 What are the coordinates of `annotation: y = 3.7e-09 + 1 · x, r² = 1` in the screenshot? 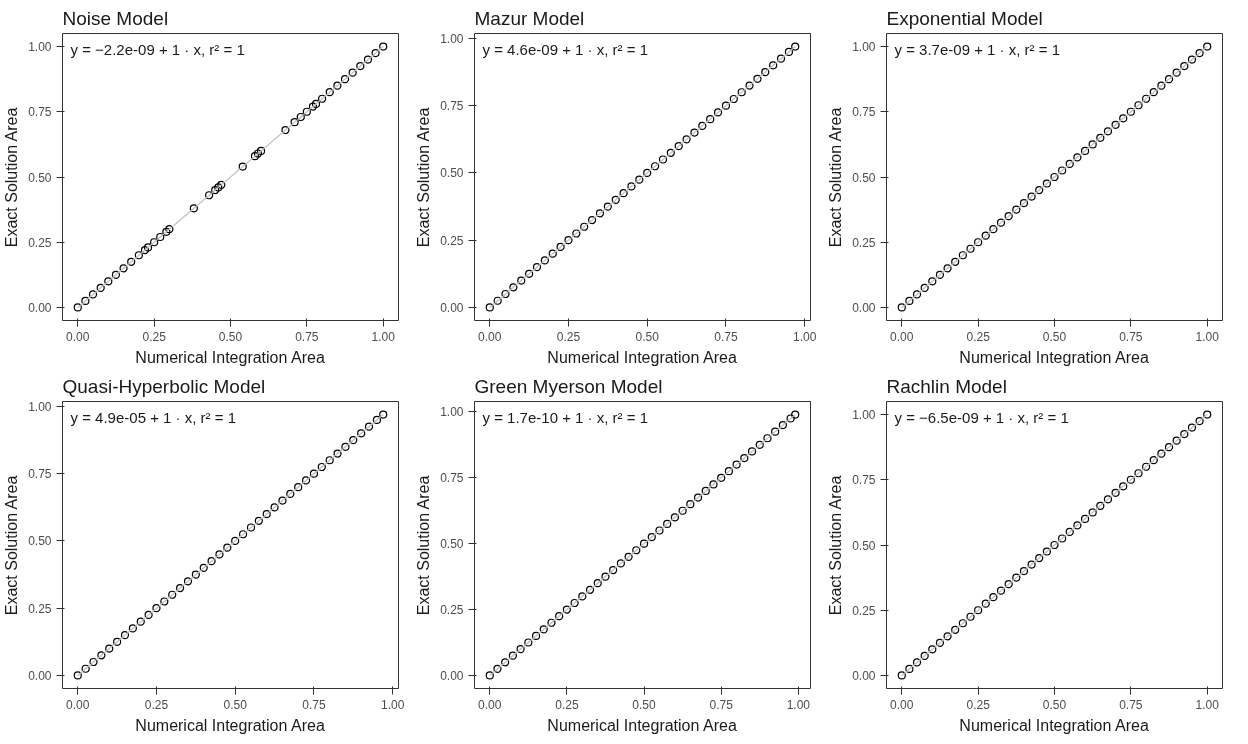 It's located at (977, 49).